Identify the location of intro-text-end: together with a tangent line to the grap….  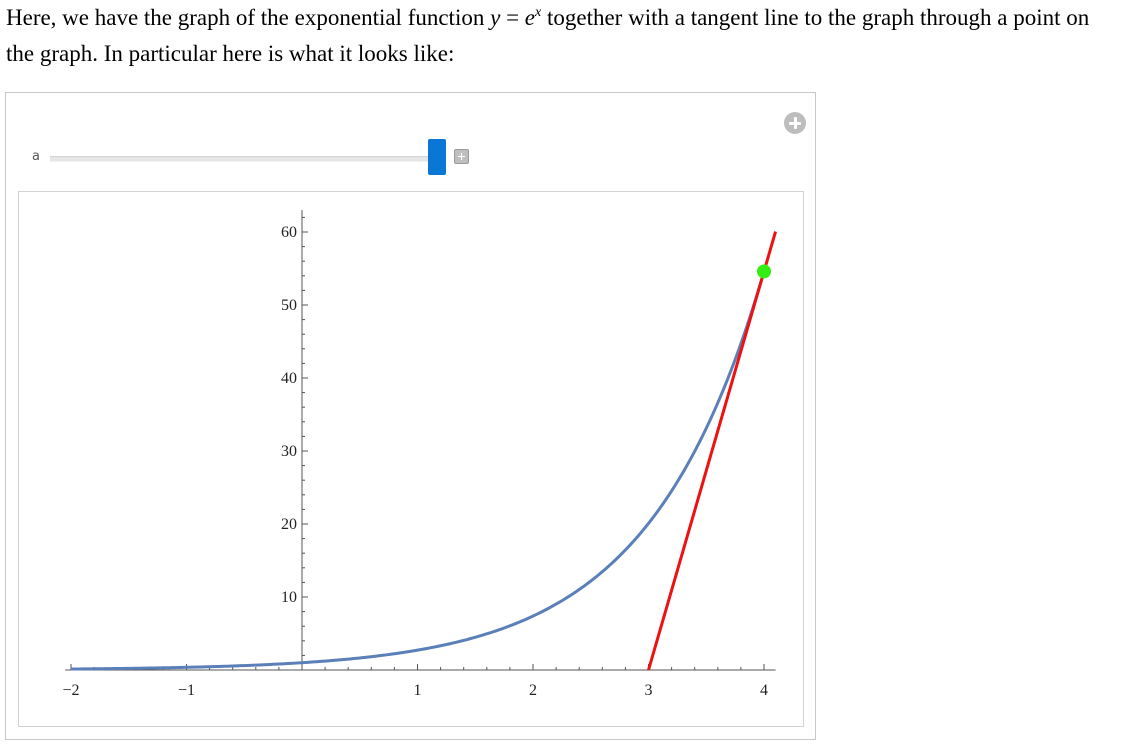
(548, 35).